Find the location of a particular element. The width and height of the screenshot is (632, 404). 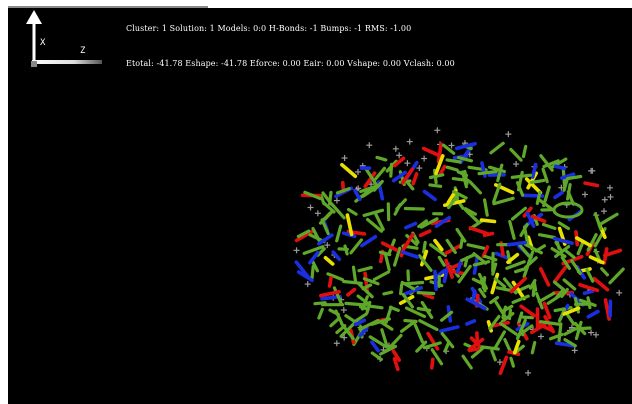

axis-indicator is located at coordinates (64, 38).